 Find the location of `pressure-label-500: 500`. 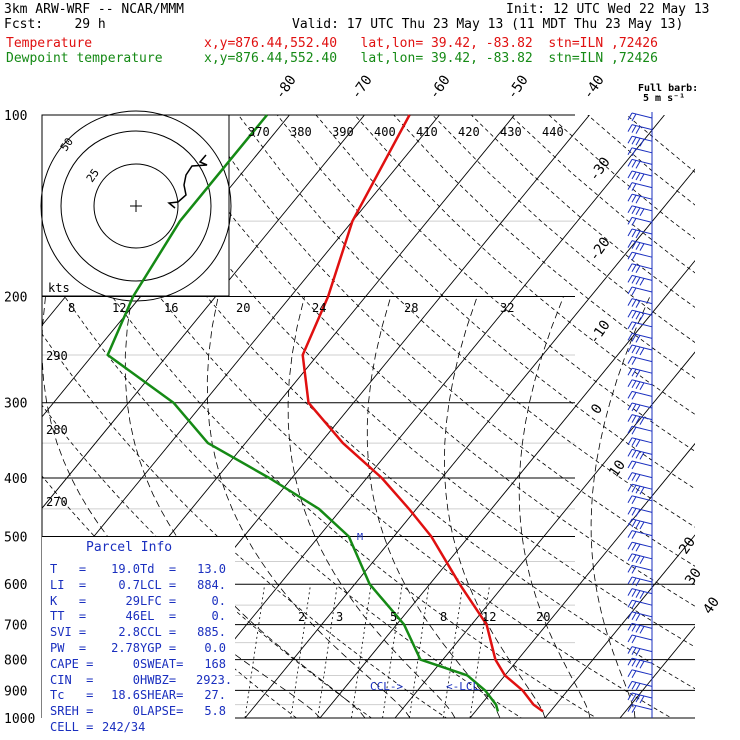

pressure-label-500: 500 is located at coordinates (15, 537).